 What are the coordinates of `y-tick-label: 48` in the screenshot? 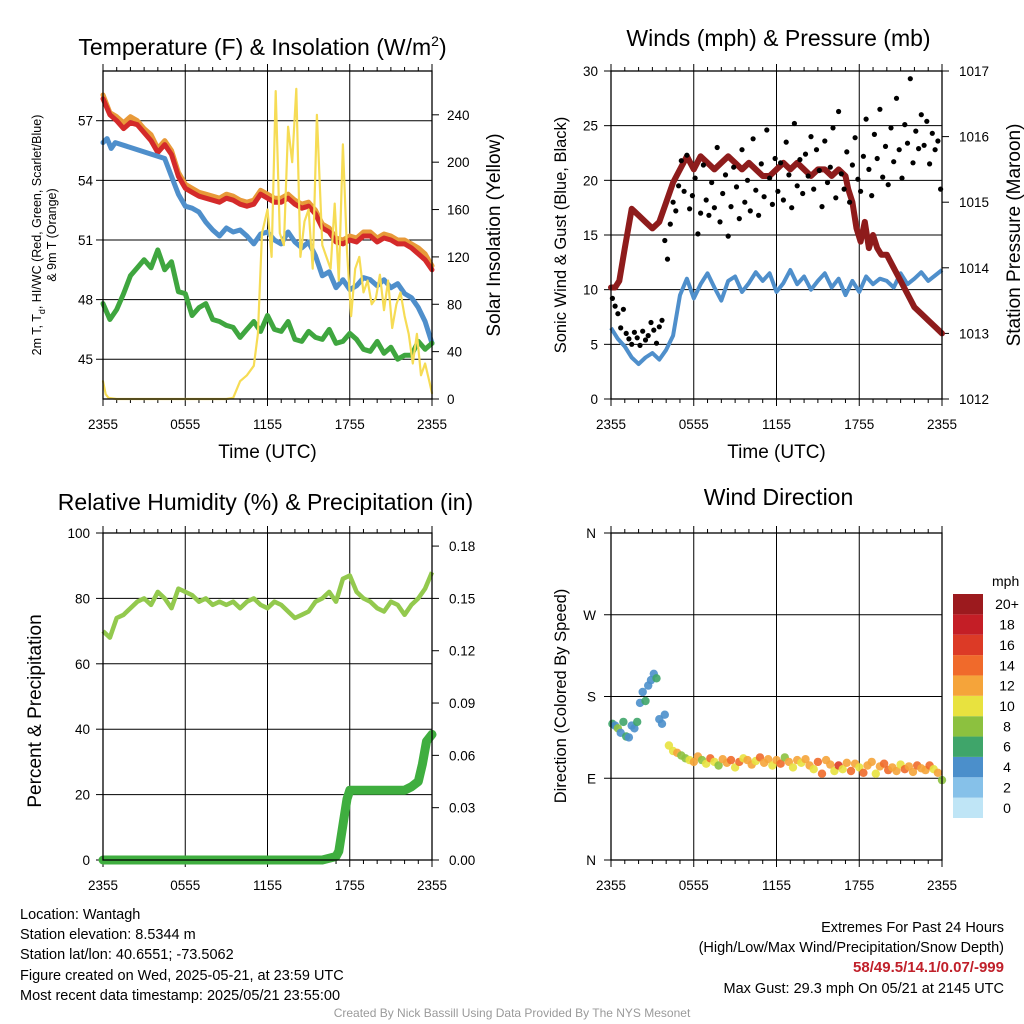 It's located at (85, 300).